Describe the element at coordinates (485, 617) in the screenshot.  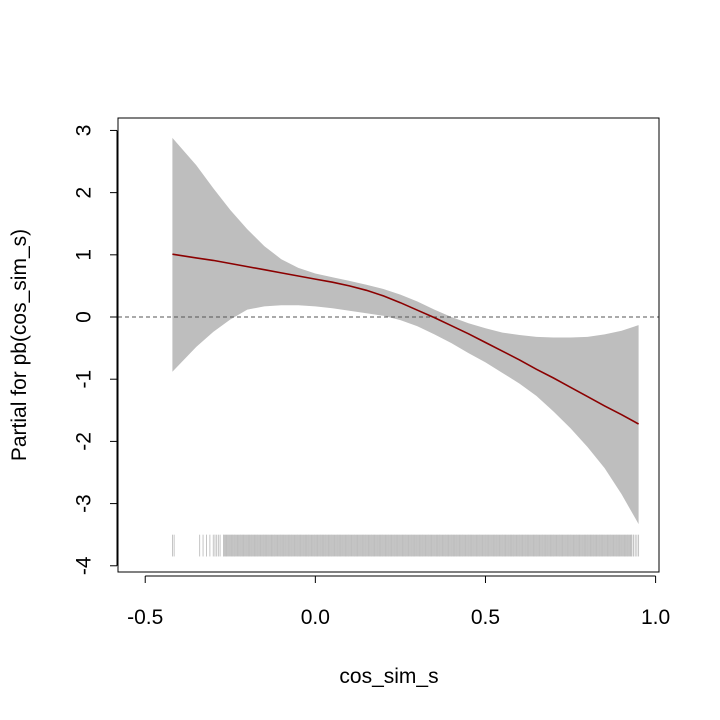
I see `x-tick-label: 0.5` at that location.